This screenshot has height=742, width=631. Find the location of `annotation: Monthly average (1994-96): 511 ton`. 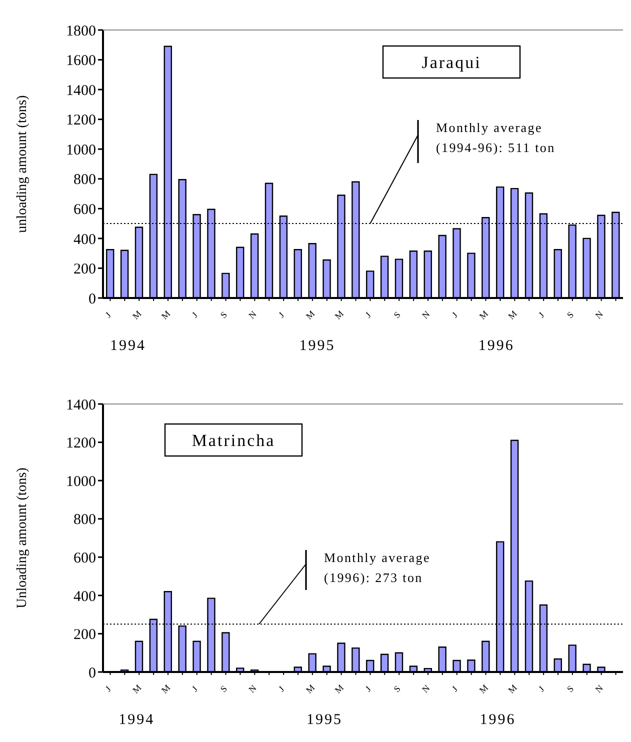

annotation: Monthly average (1994-96): 511 ton is located at coordinates (496, 137).